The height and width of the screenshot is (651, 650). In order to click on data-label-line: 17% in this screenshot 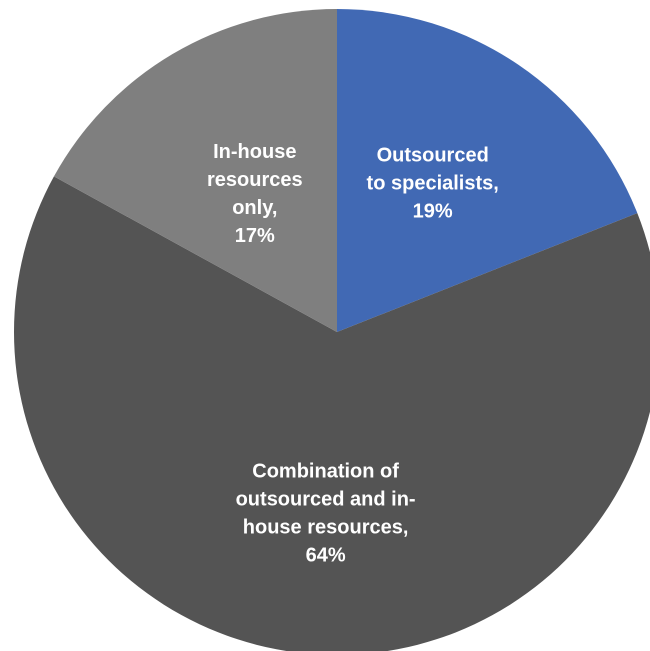, I will do `click(255, 236)`.